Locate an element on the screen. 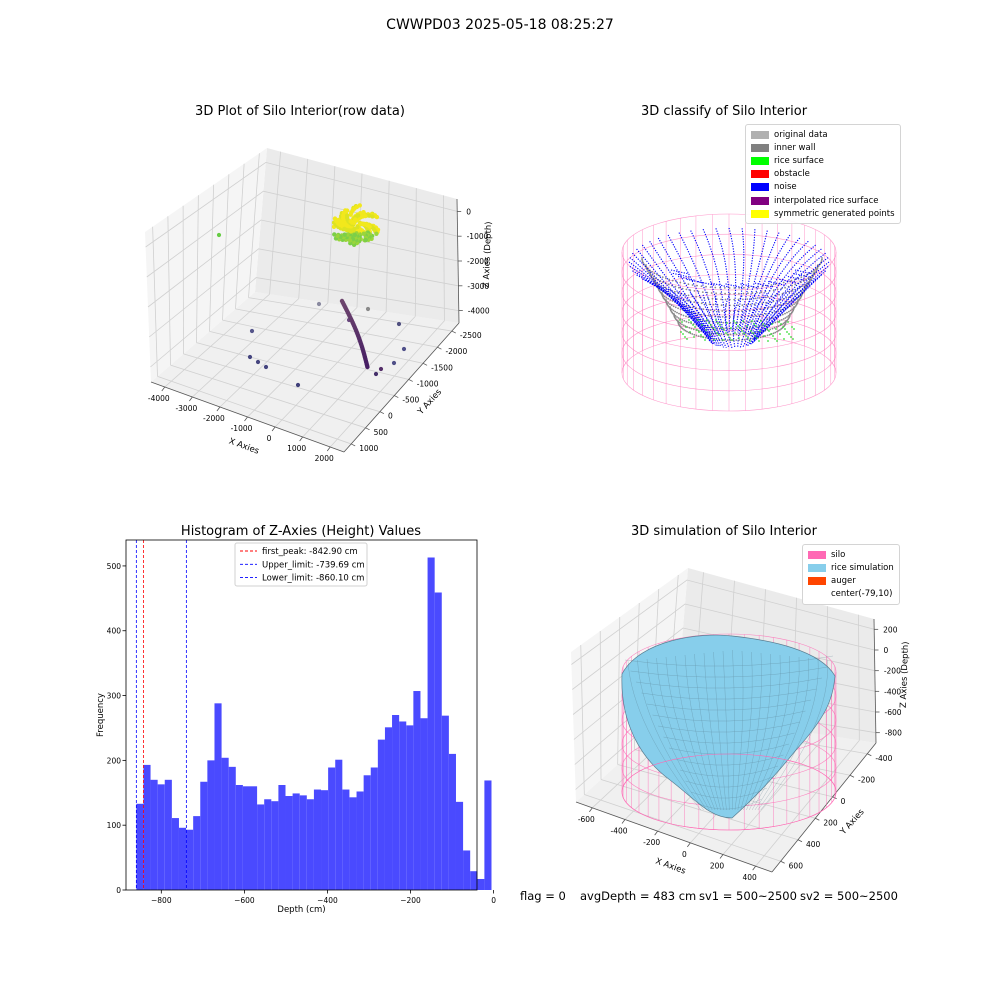 This screenshot has width=1000, height=1000. z-axis-label: Z Axies (Depth) is located at coordinates (905, 674).